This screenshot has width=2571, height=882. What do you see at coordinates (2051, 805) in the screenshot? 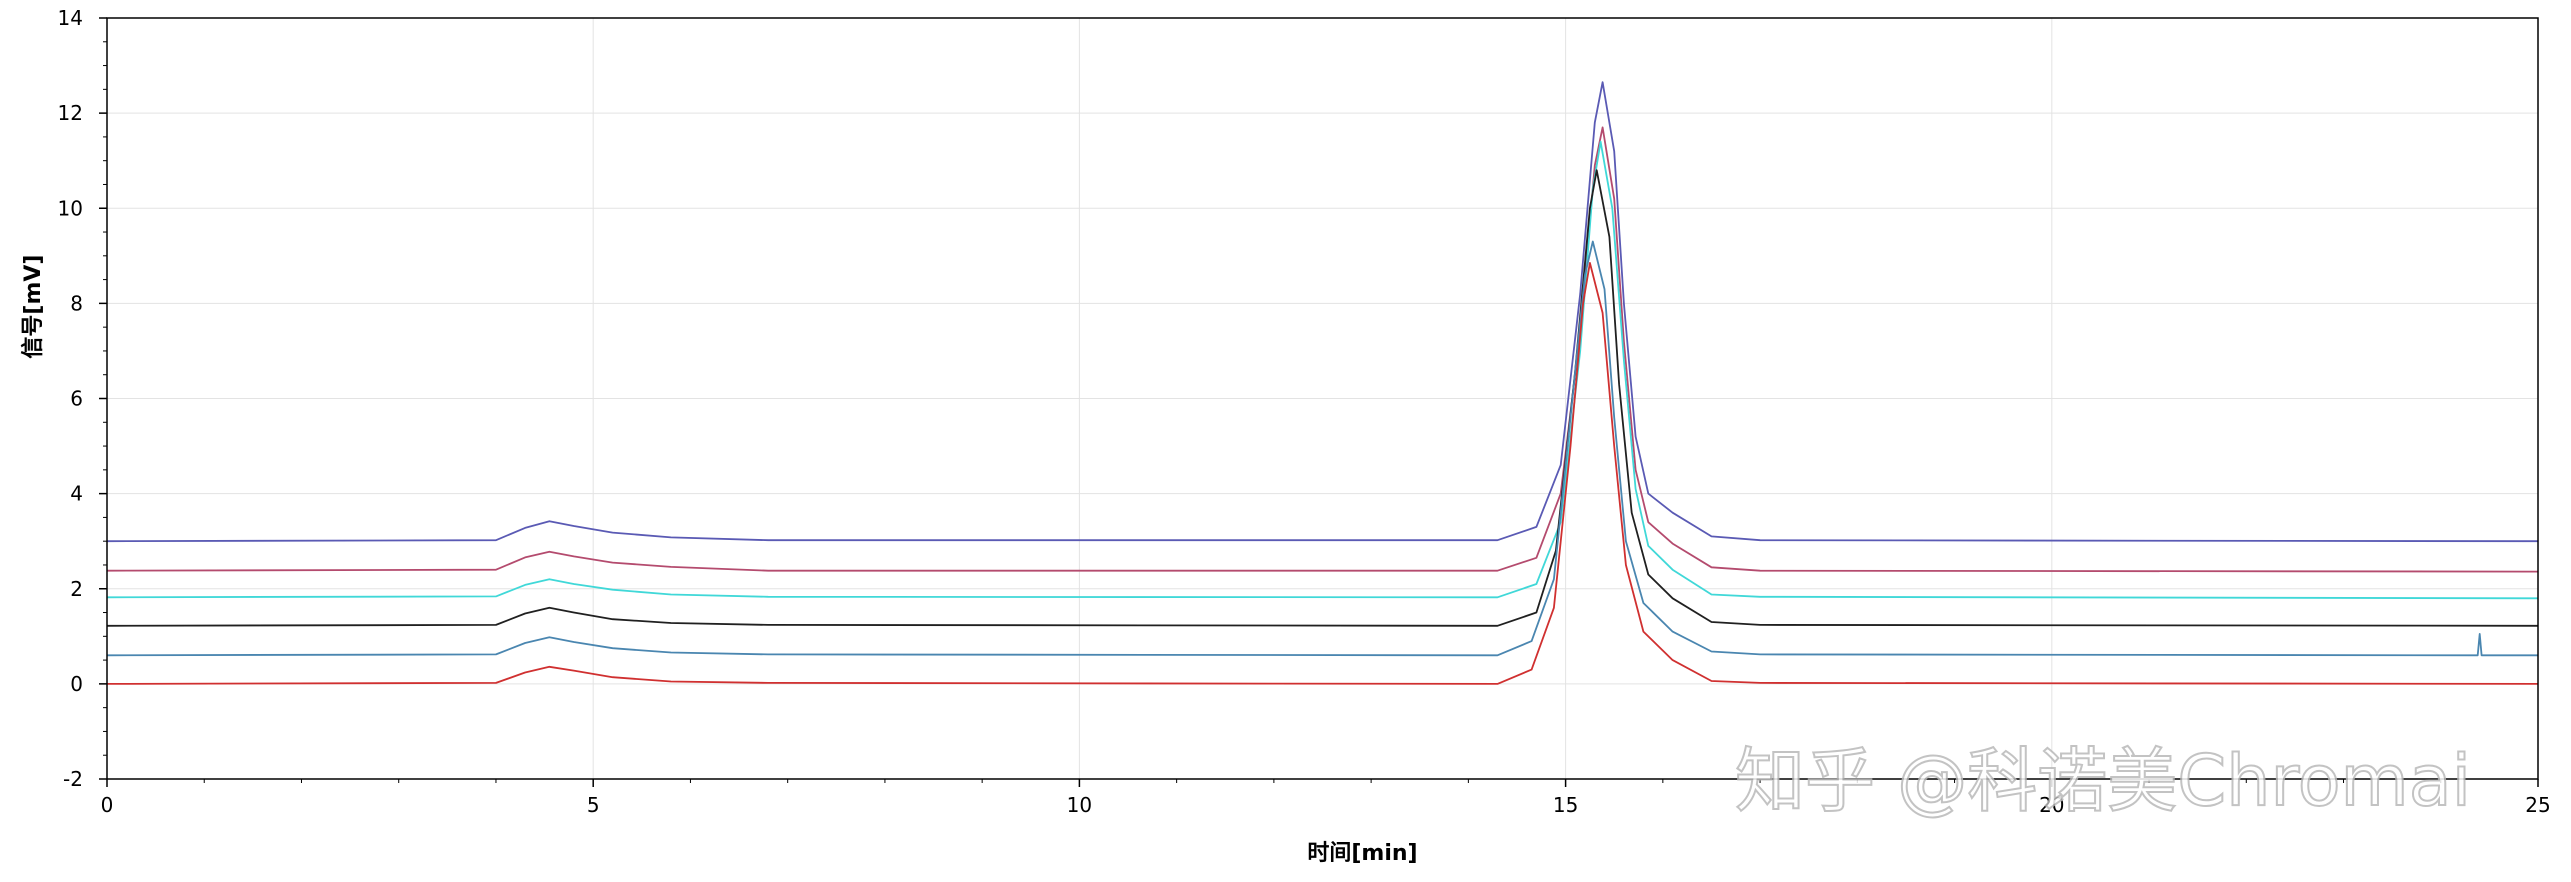
I see `x-tick-label: 20` at bounding box center [2051, 805].